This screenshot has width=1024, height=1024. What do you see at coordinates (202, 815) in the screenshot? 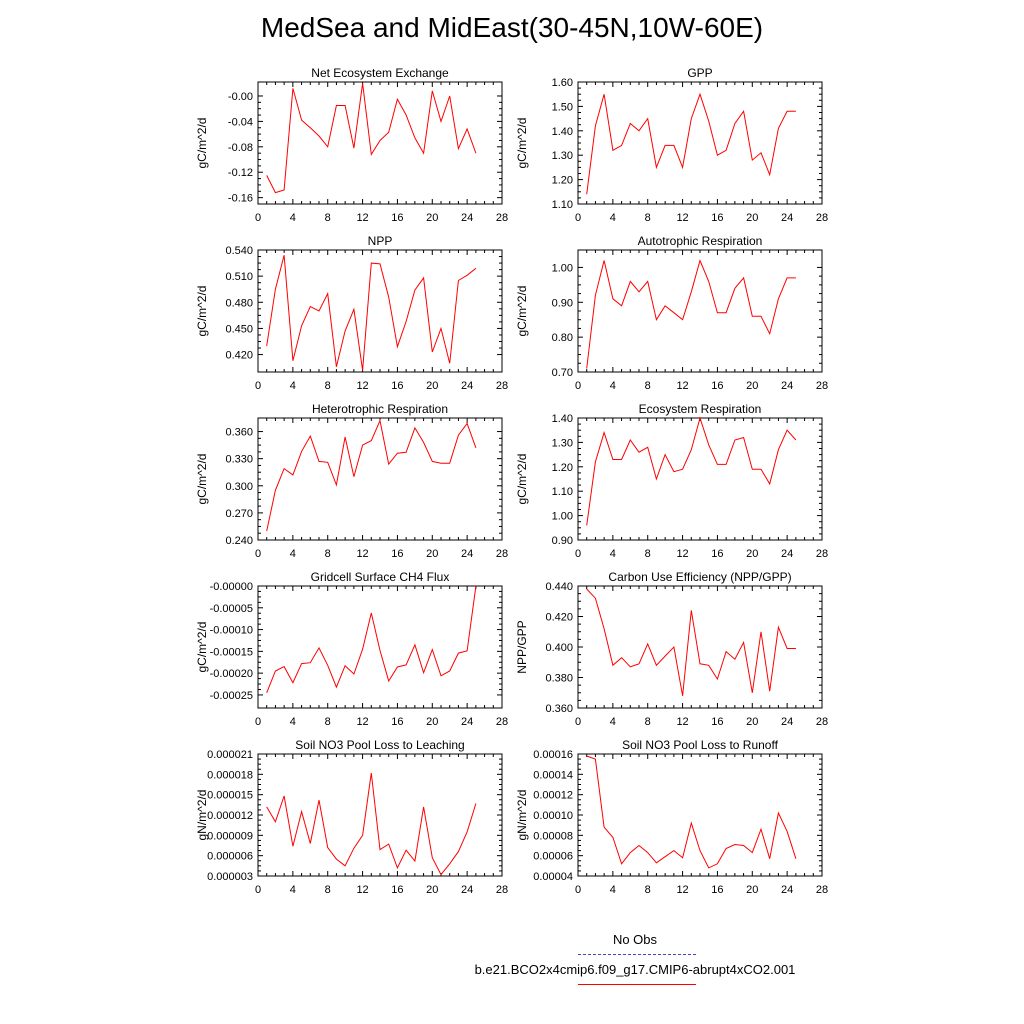
I see `y-axis-label: gN/m^2/d` at bounding box center [202, 815].